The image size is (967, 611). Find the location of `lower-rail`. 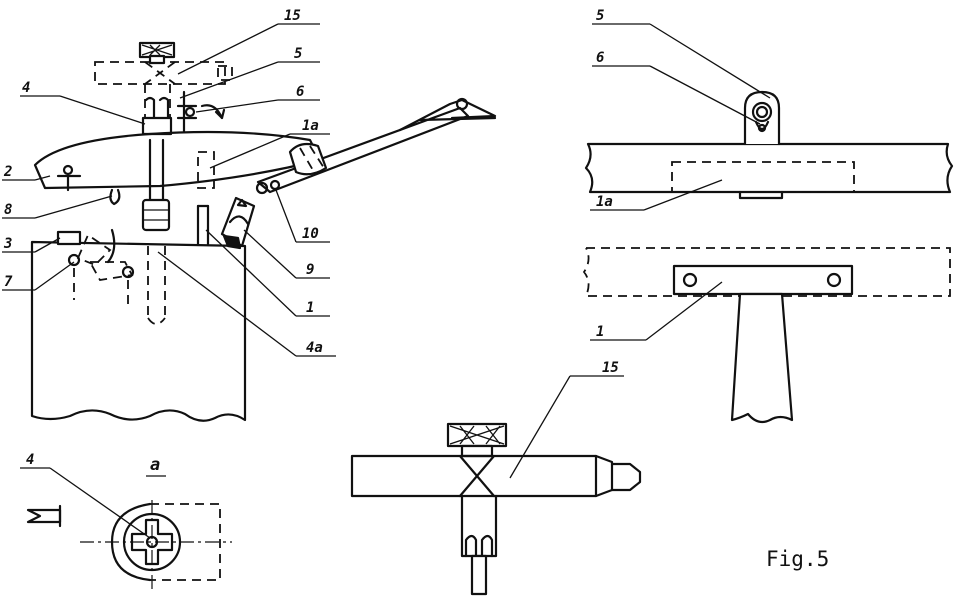

lower-rail is located at coordinates (766, 272).